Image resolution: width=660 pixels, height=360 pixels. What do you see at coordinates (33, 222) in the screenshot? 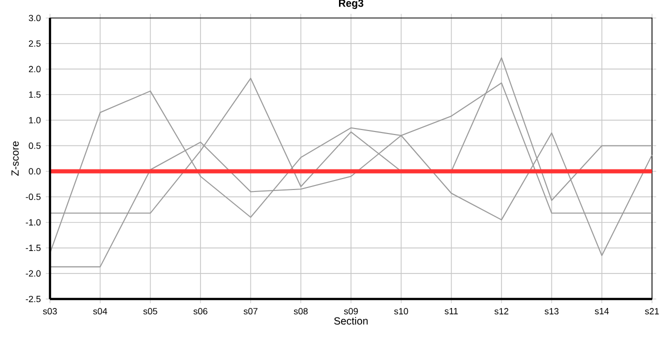
I see `y-tick-label: -1.0` at bounding box center [33, 222].